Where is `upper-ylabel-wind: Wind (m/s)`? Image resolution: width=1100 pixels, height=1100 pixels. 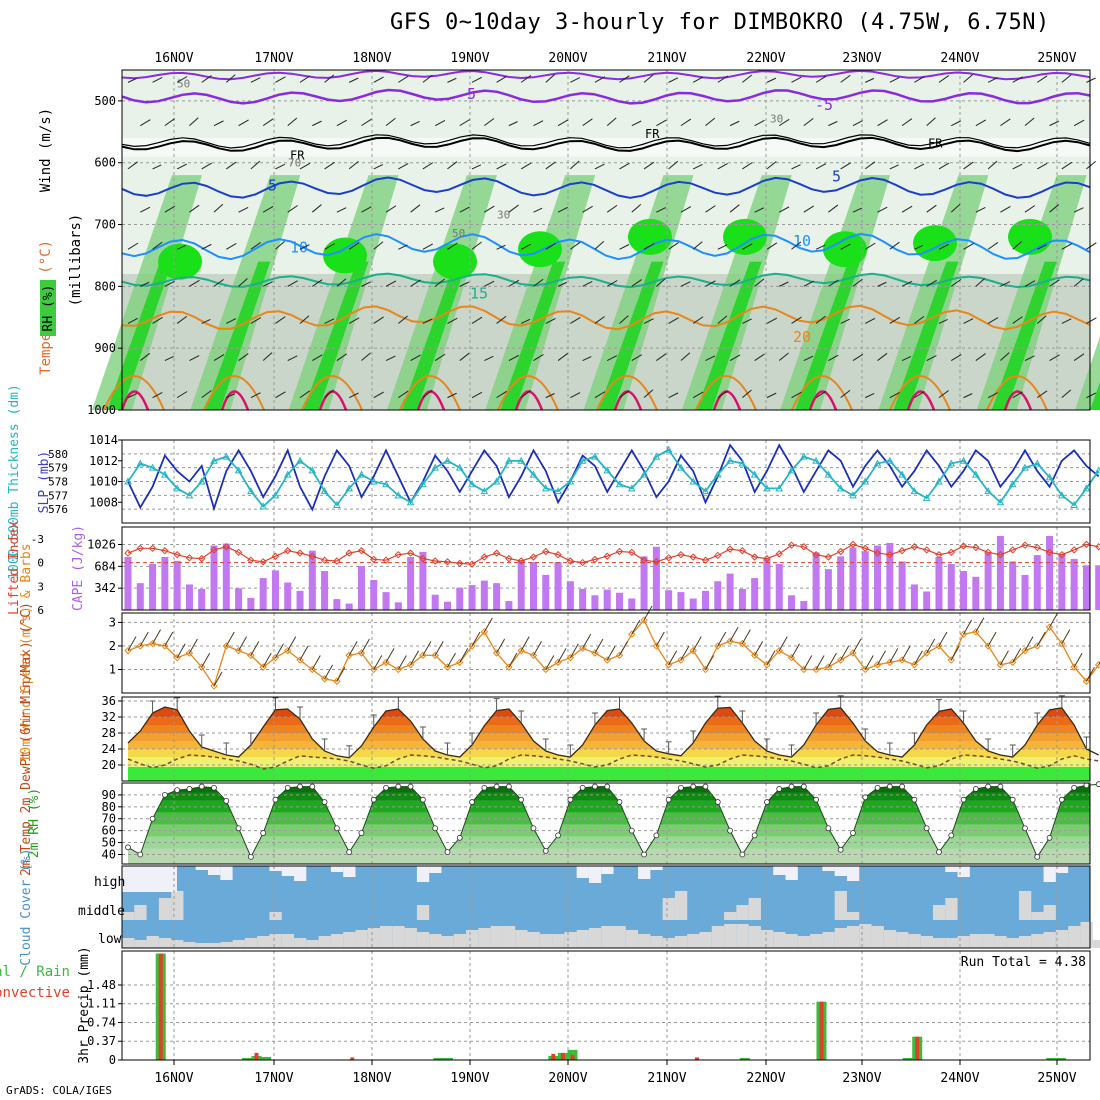
upper-ylabel-wind: Wind (m/s) is located at coordinates (46, 150).